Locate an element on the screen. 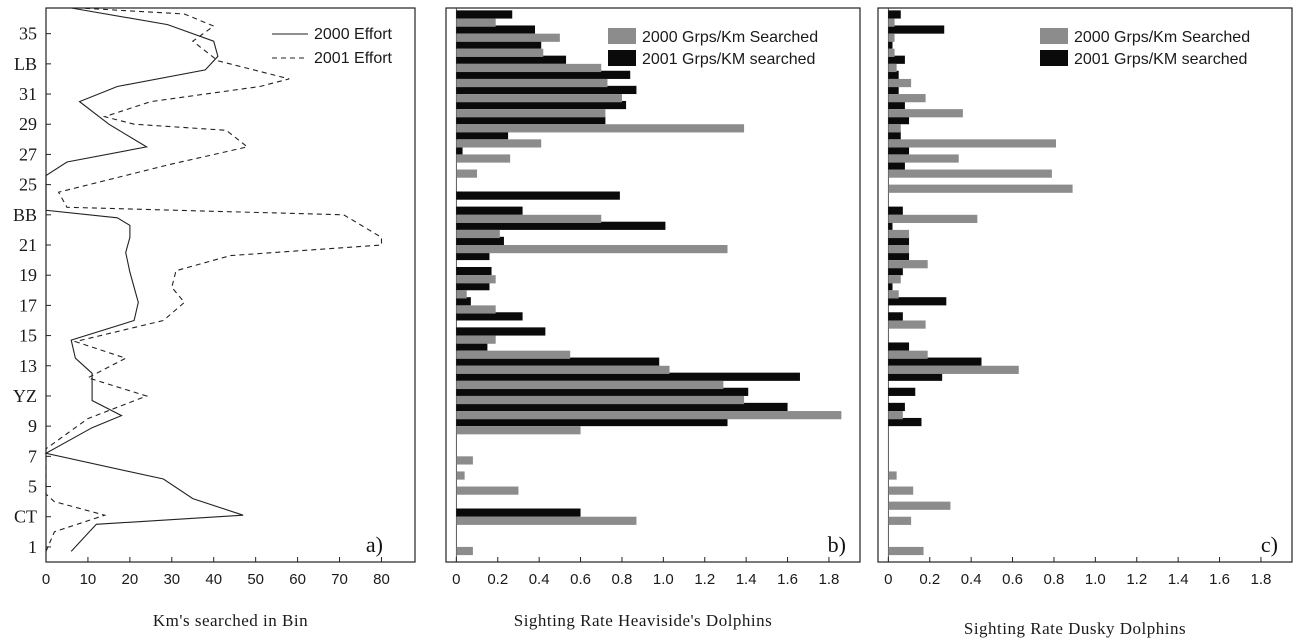 This screenshot has width=1298, height=641. series-line-2000-effort is located at coordinates (144, 279).